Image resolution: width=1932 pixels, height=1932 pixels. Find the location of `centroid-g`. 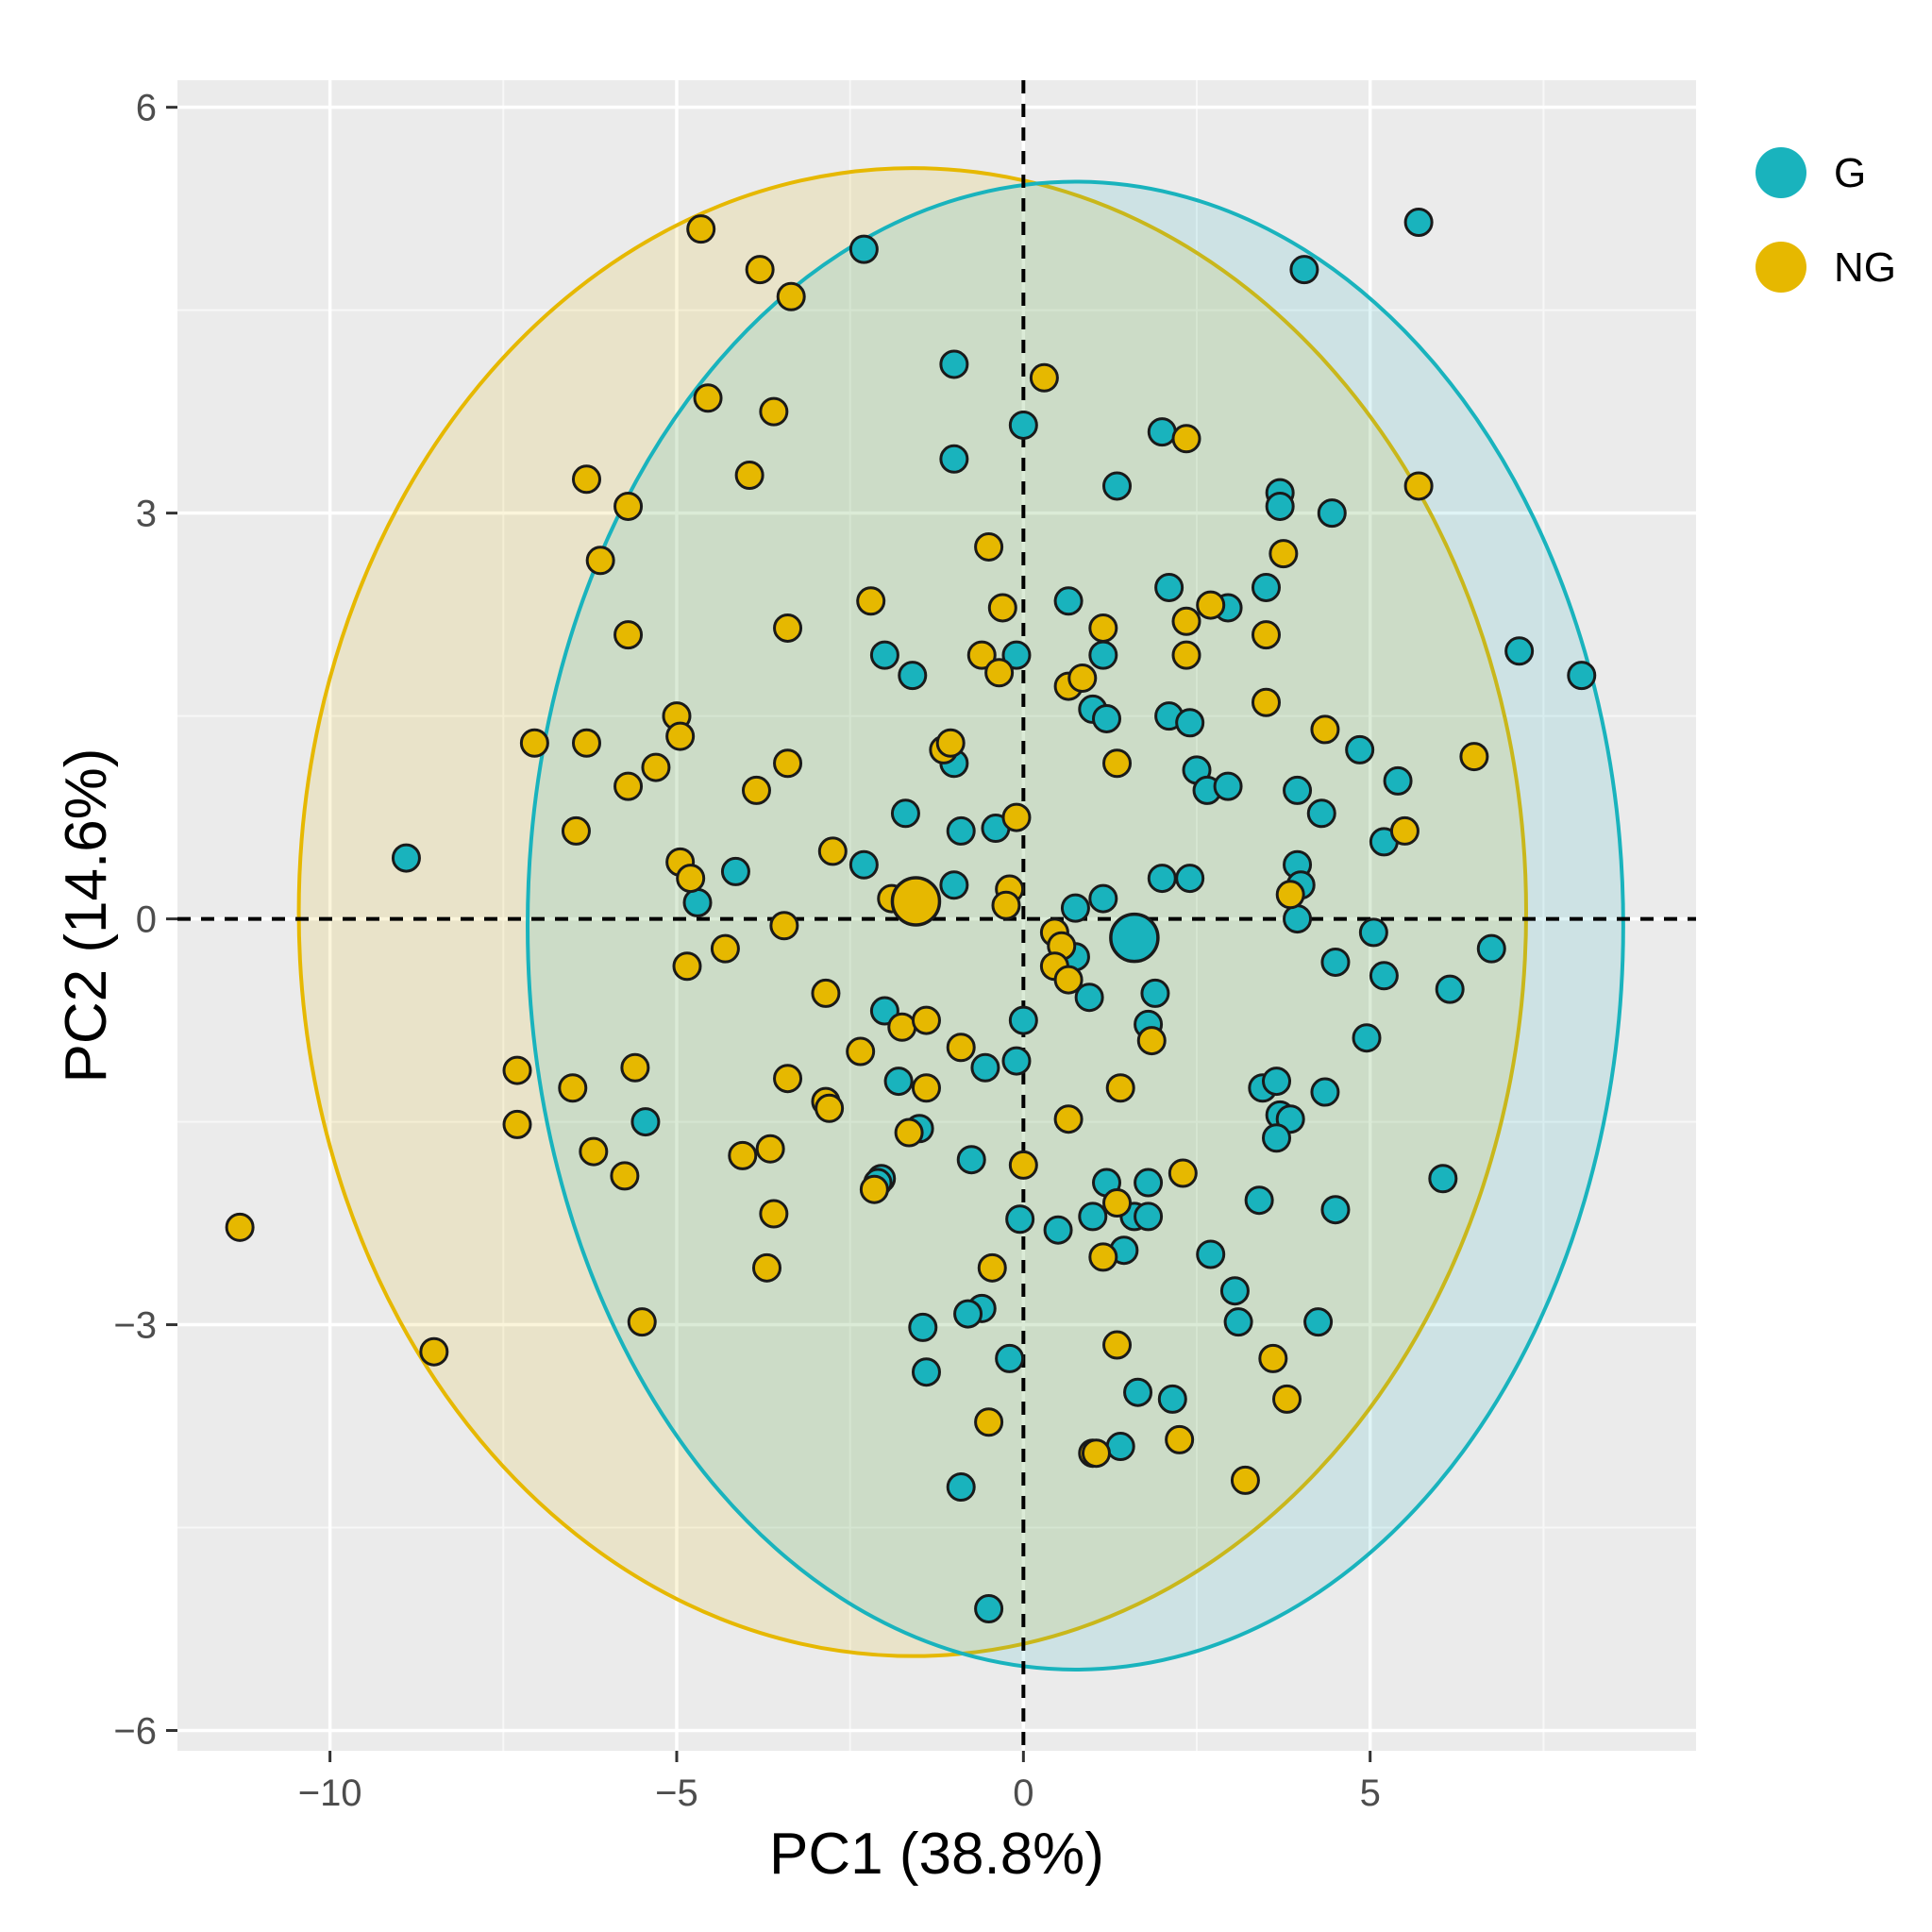

centroid-g is located at coordinates (1134, 938).